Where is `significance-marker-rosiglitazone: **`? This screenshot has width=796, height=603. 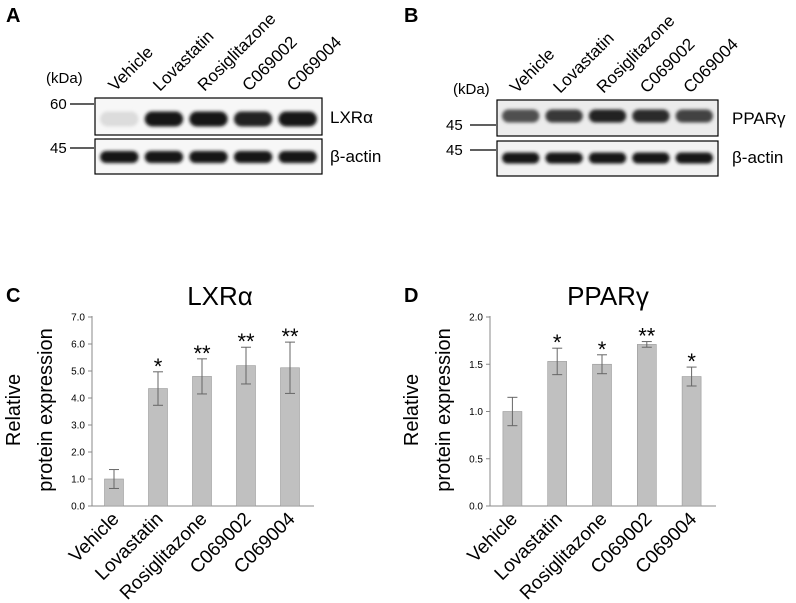
significance-marker-rosiglitazone: ** is located at coordinates (202, 353).